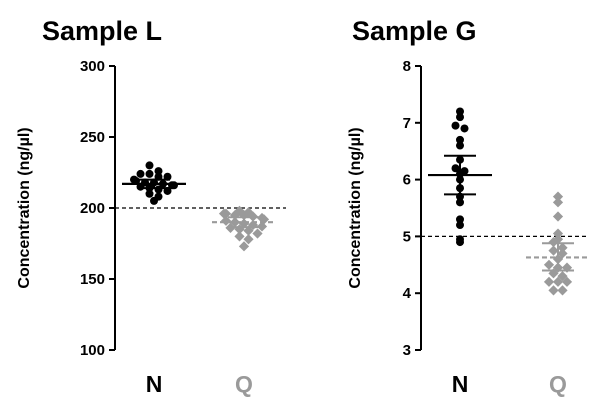  Describe the element at coordinates (505, 201) in the screenshot. I see `plot-area-sample-g` at that location.